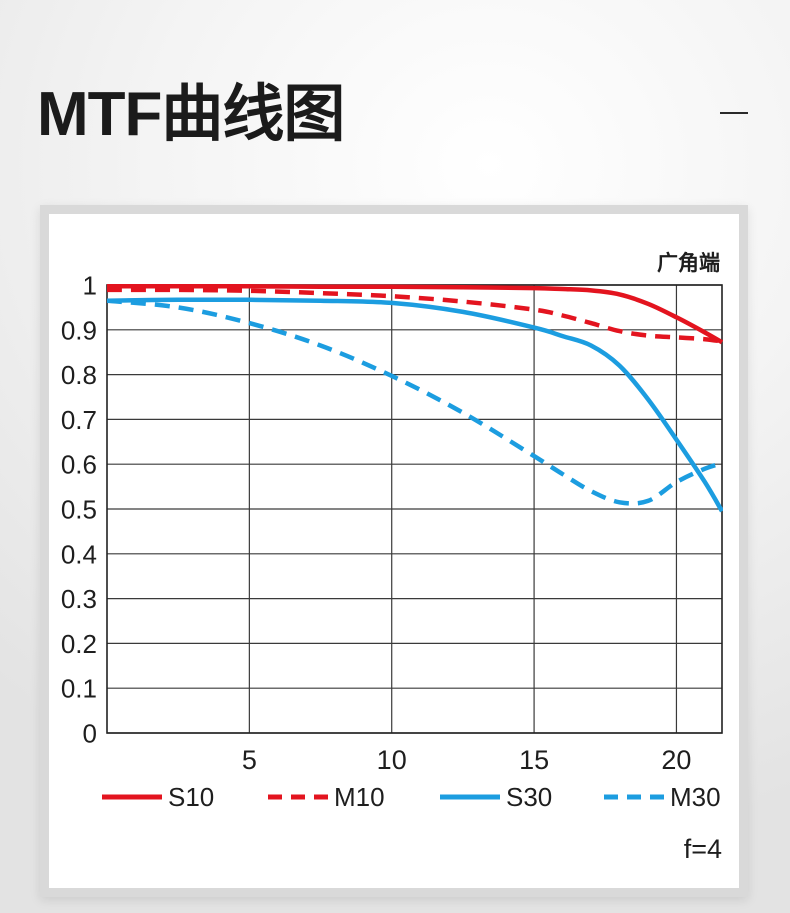 This screenshot has height=913, width=790. Describe the element at coordinates (496, 797) in the screenshot. I see `legend-item: S30` at that location.